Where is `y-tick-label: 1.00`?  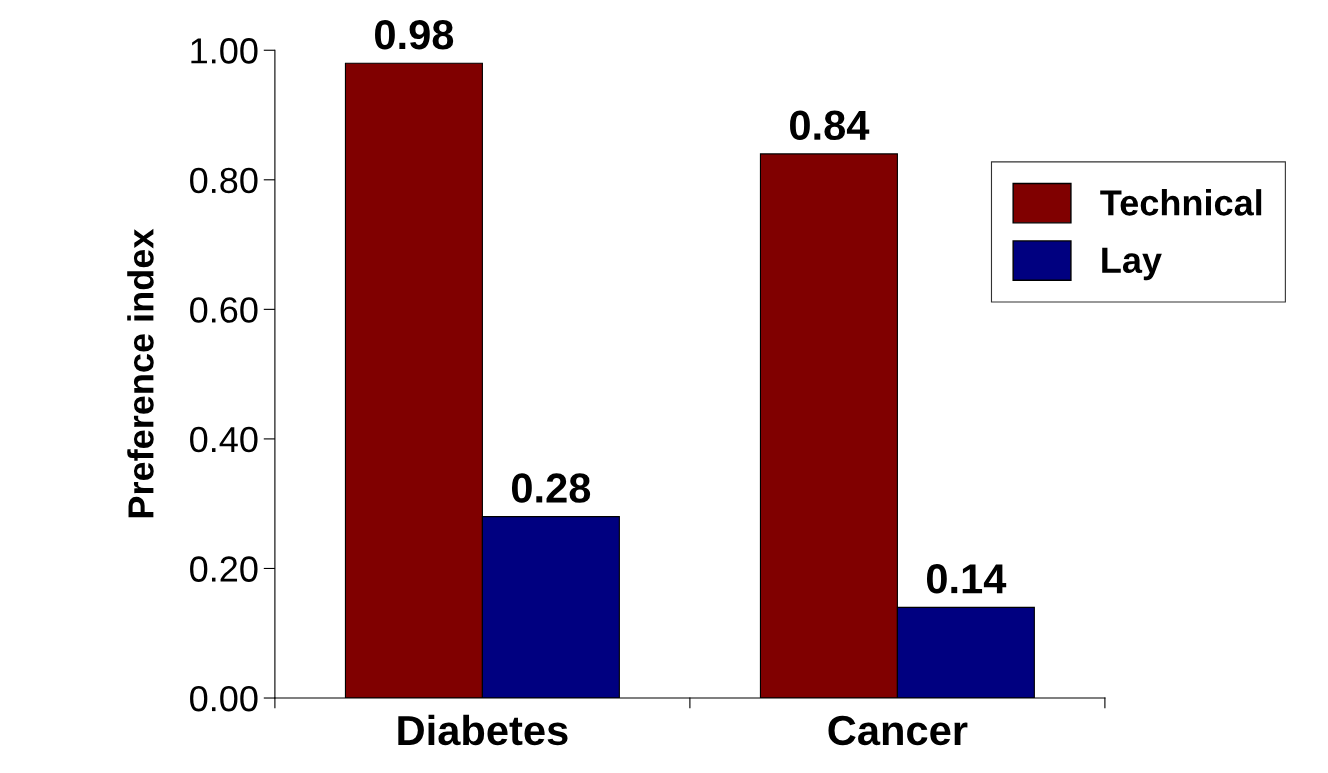
y-tick-label: 1.00 is located at coordinates (224, 51).